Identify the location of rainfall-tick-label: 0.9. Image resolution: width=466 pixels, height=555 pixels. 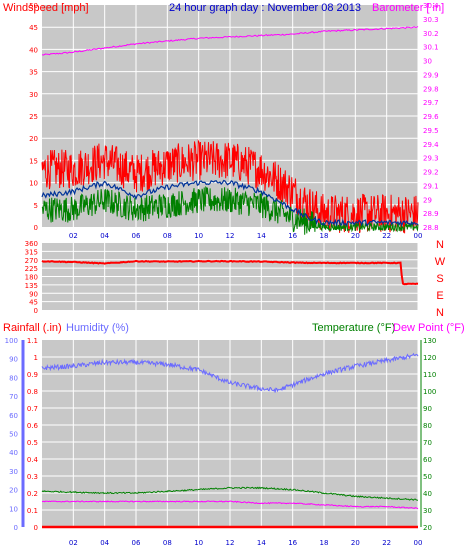
(32, 375).